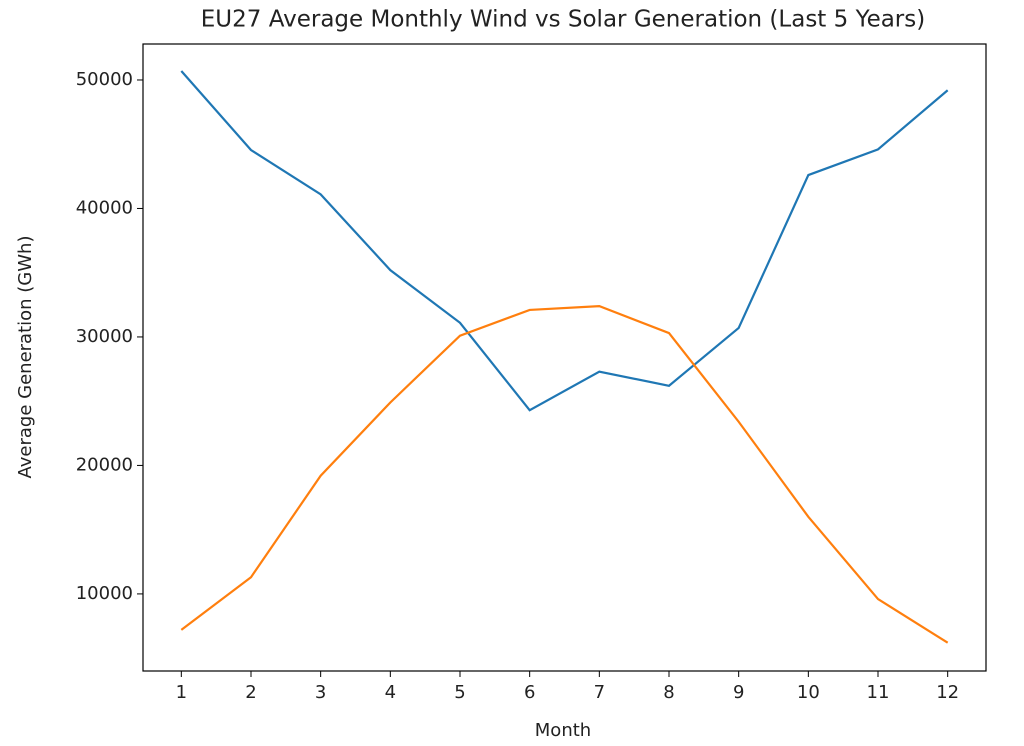  Describe the element at coordinates (390, 692) in the screenshot. I see `x-tick-label: 4` at that location.